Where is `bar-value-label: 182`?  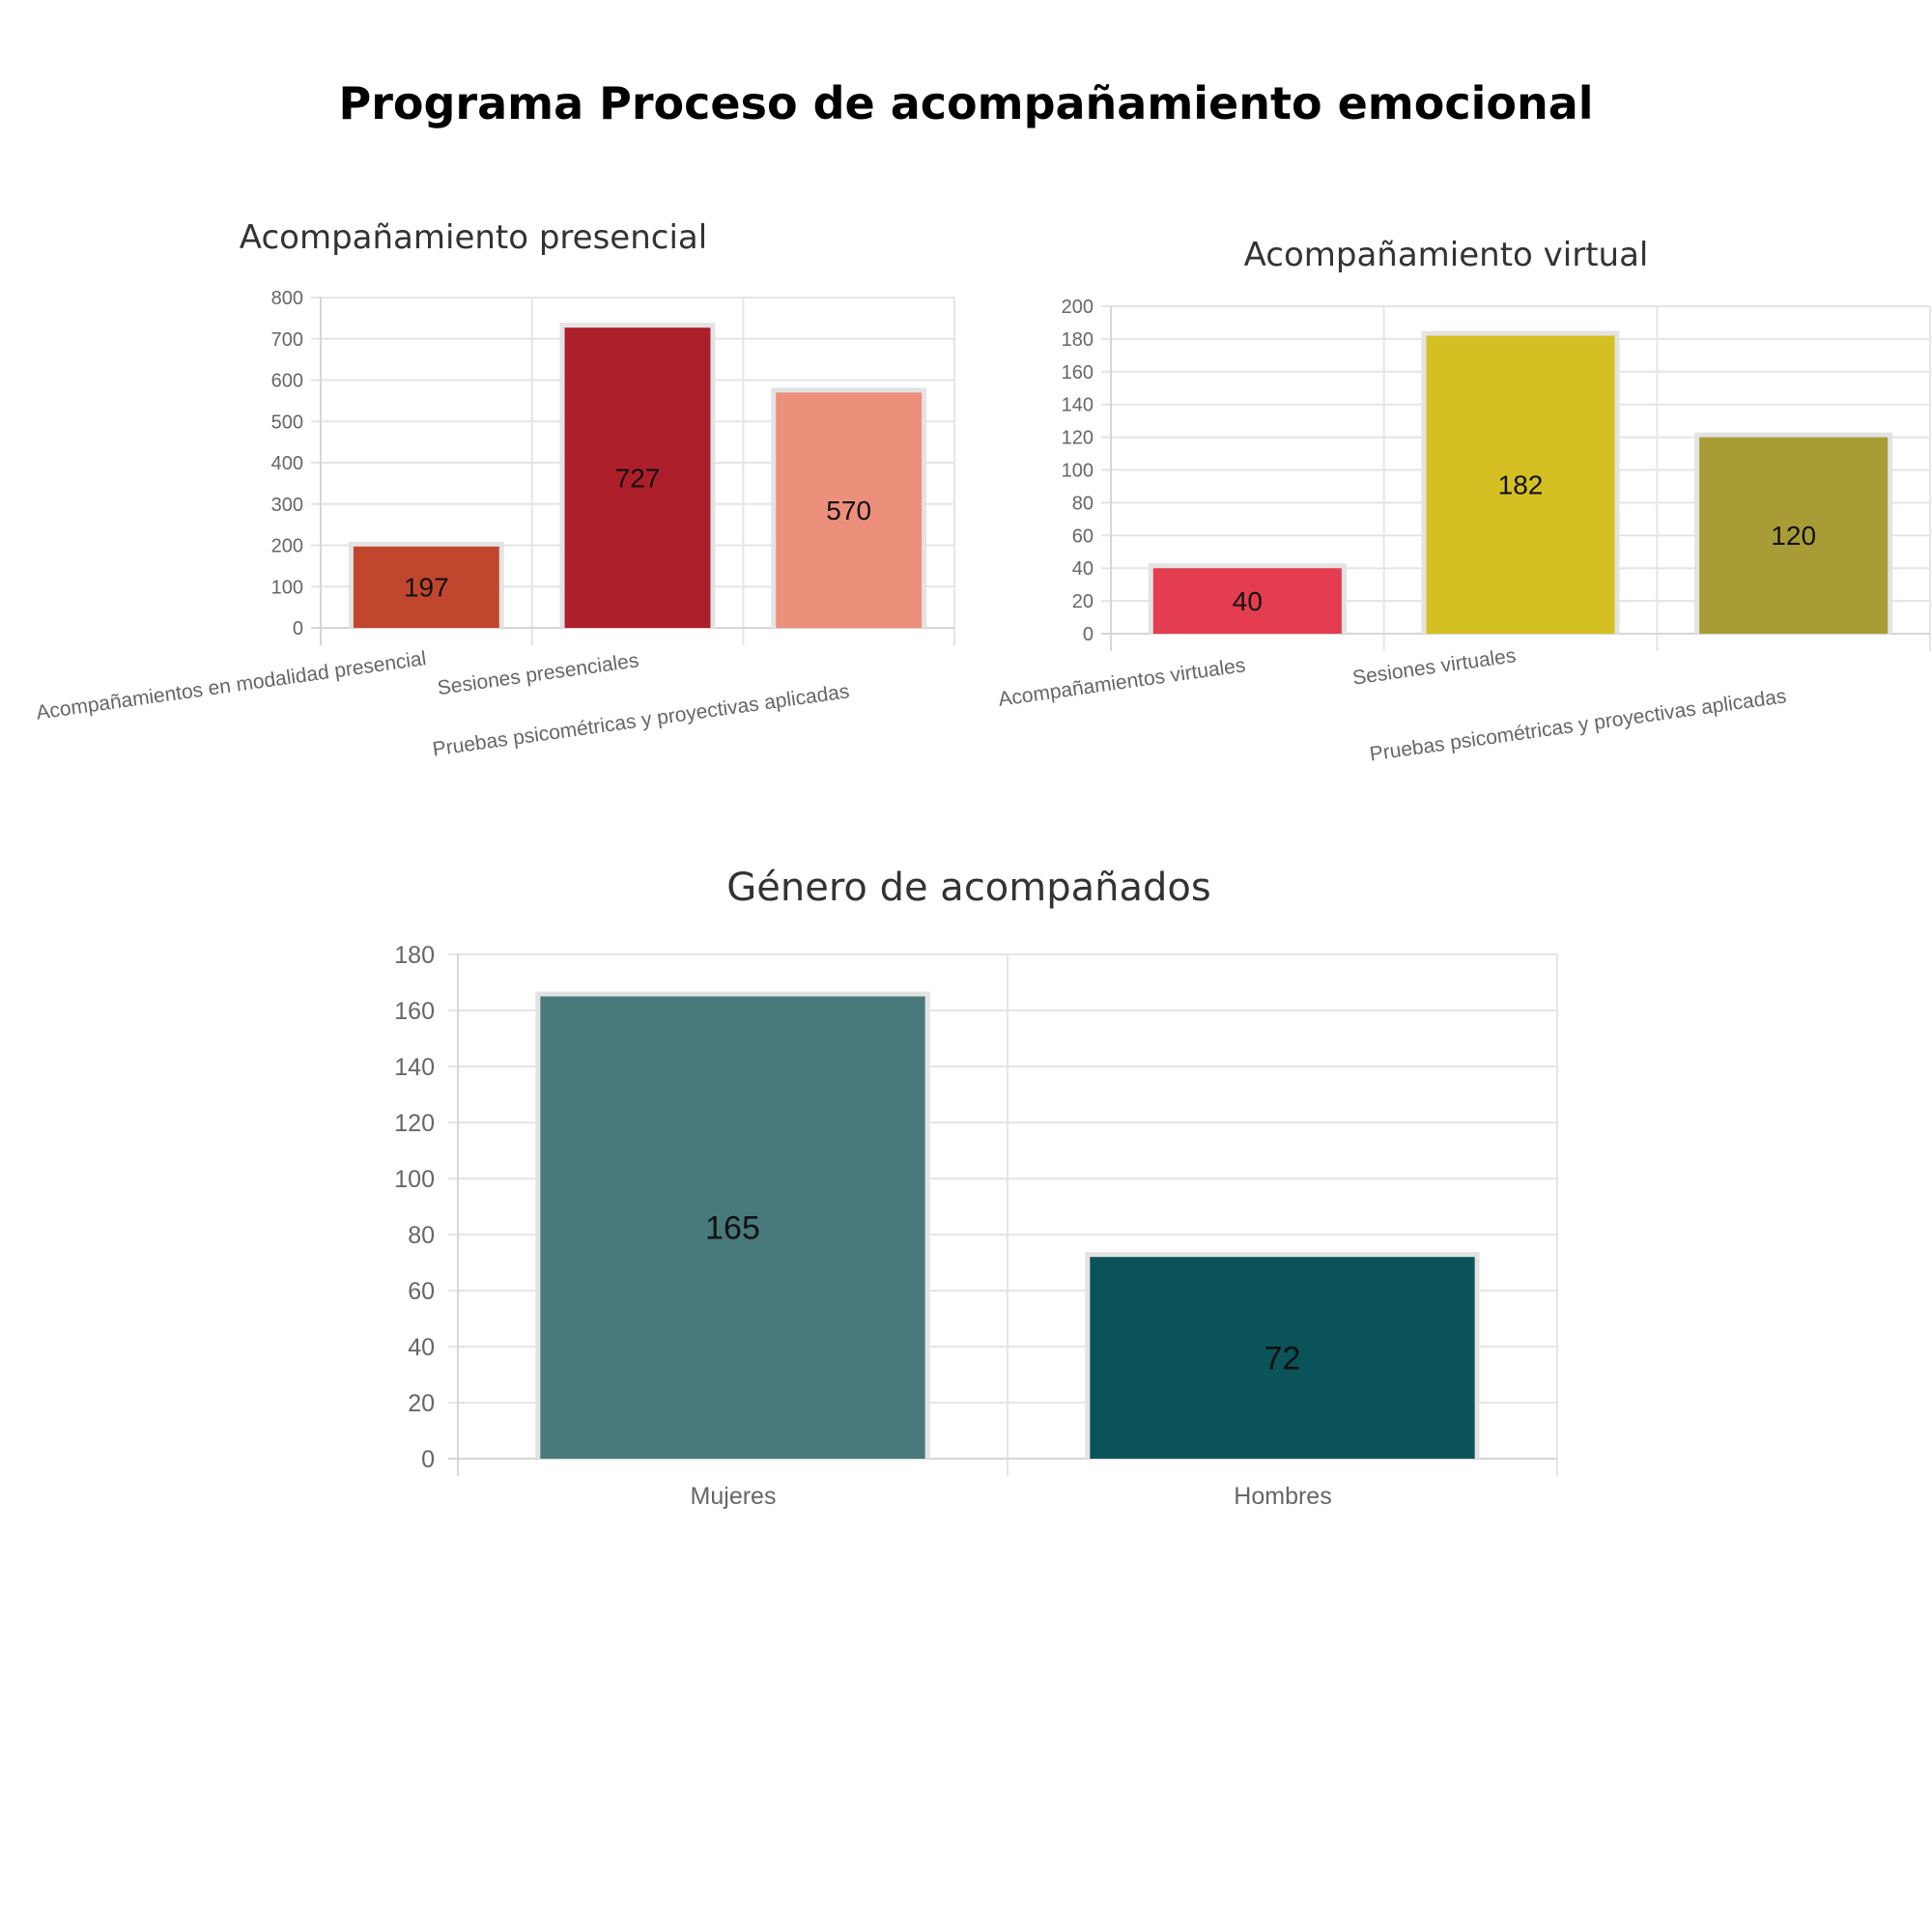 bar-value-label: 182 is located at coordinates (1521, 485).